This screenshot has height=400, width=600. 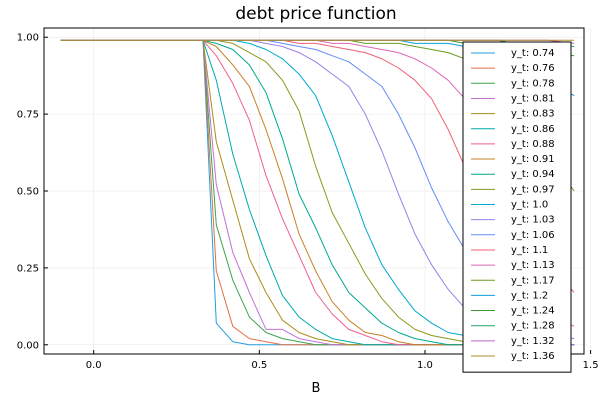 I want to click on legend-entry-label: y_t: 1.24, so click(x=533, y=311).